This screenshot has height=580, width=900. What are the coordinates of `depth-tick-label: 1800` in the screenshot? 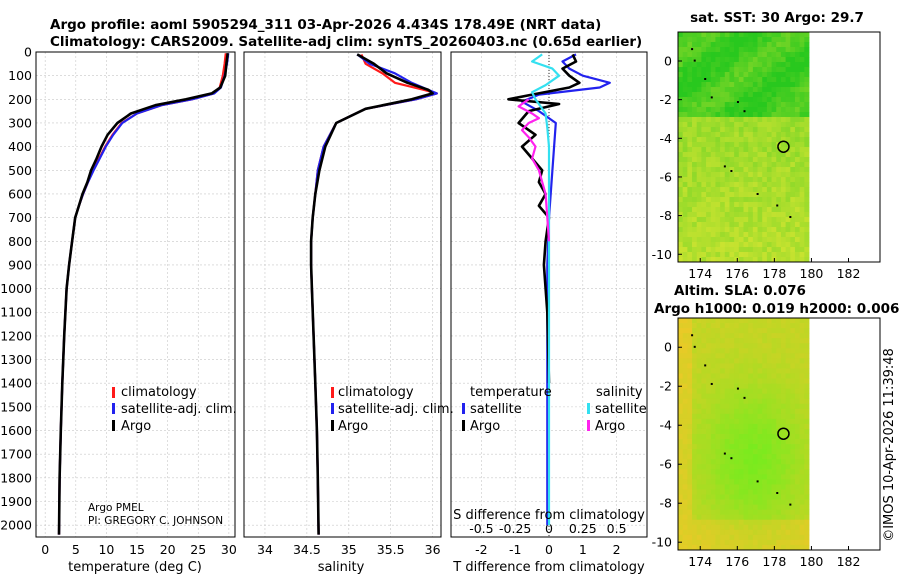 It's located at (16, 477).